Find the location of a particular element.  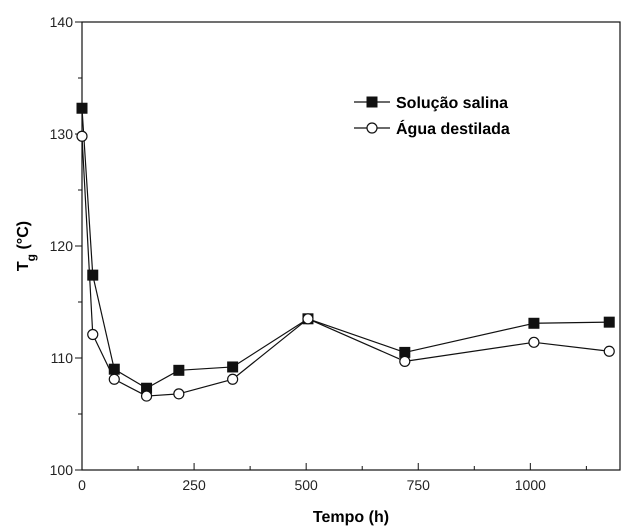

y-tick-label: 100 is located at coordinates (62, 470).